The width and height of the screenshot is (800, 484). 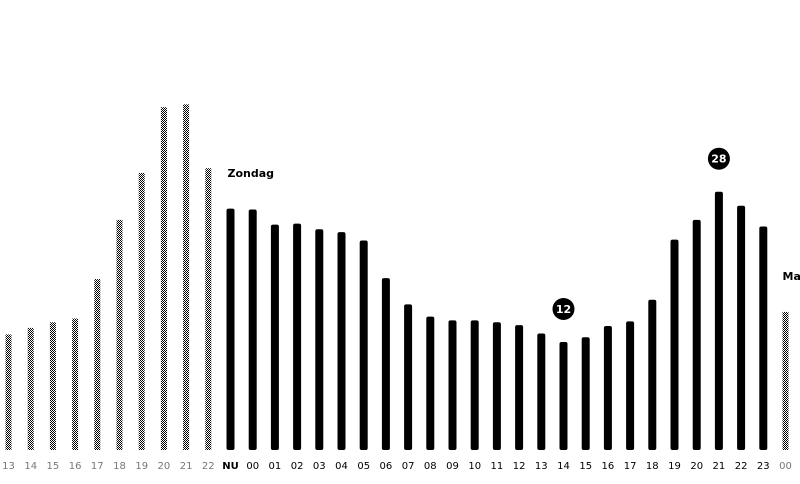 I want to click on value-label: 28, so click(x=718, y=159).